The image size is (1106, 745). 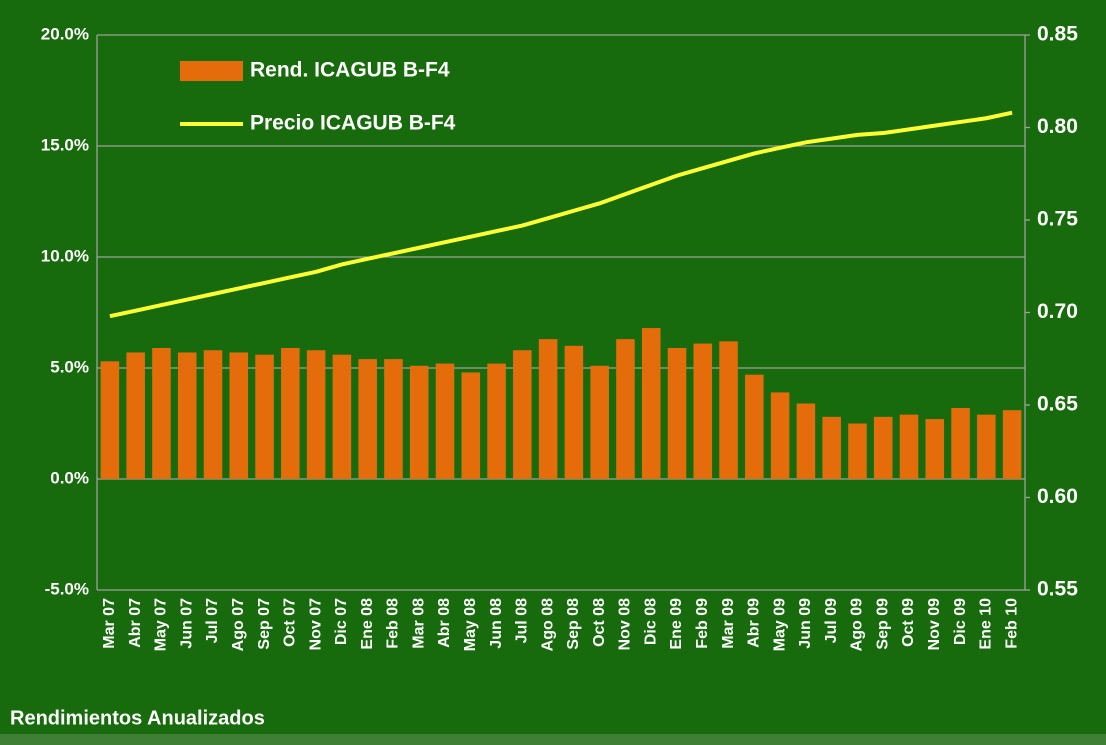 I want to click on y-tick-label: 5.0%, so click(x=69, y=366).